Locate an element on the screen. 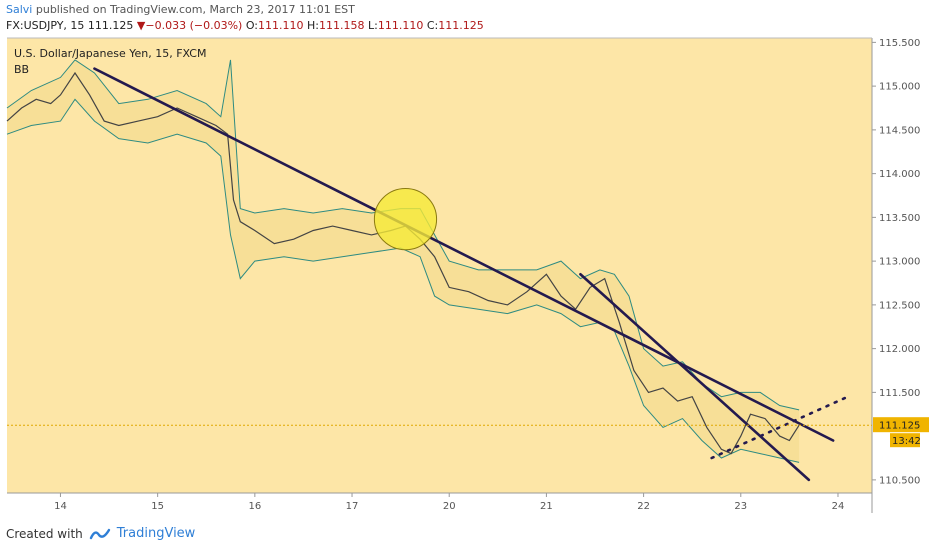  time-axis: 14 15 16 17 20 21 22 23 24 is located at coordinates (449, 502).